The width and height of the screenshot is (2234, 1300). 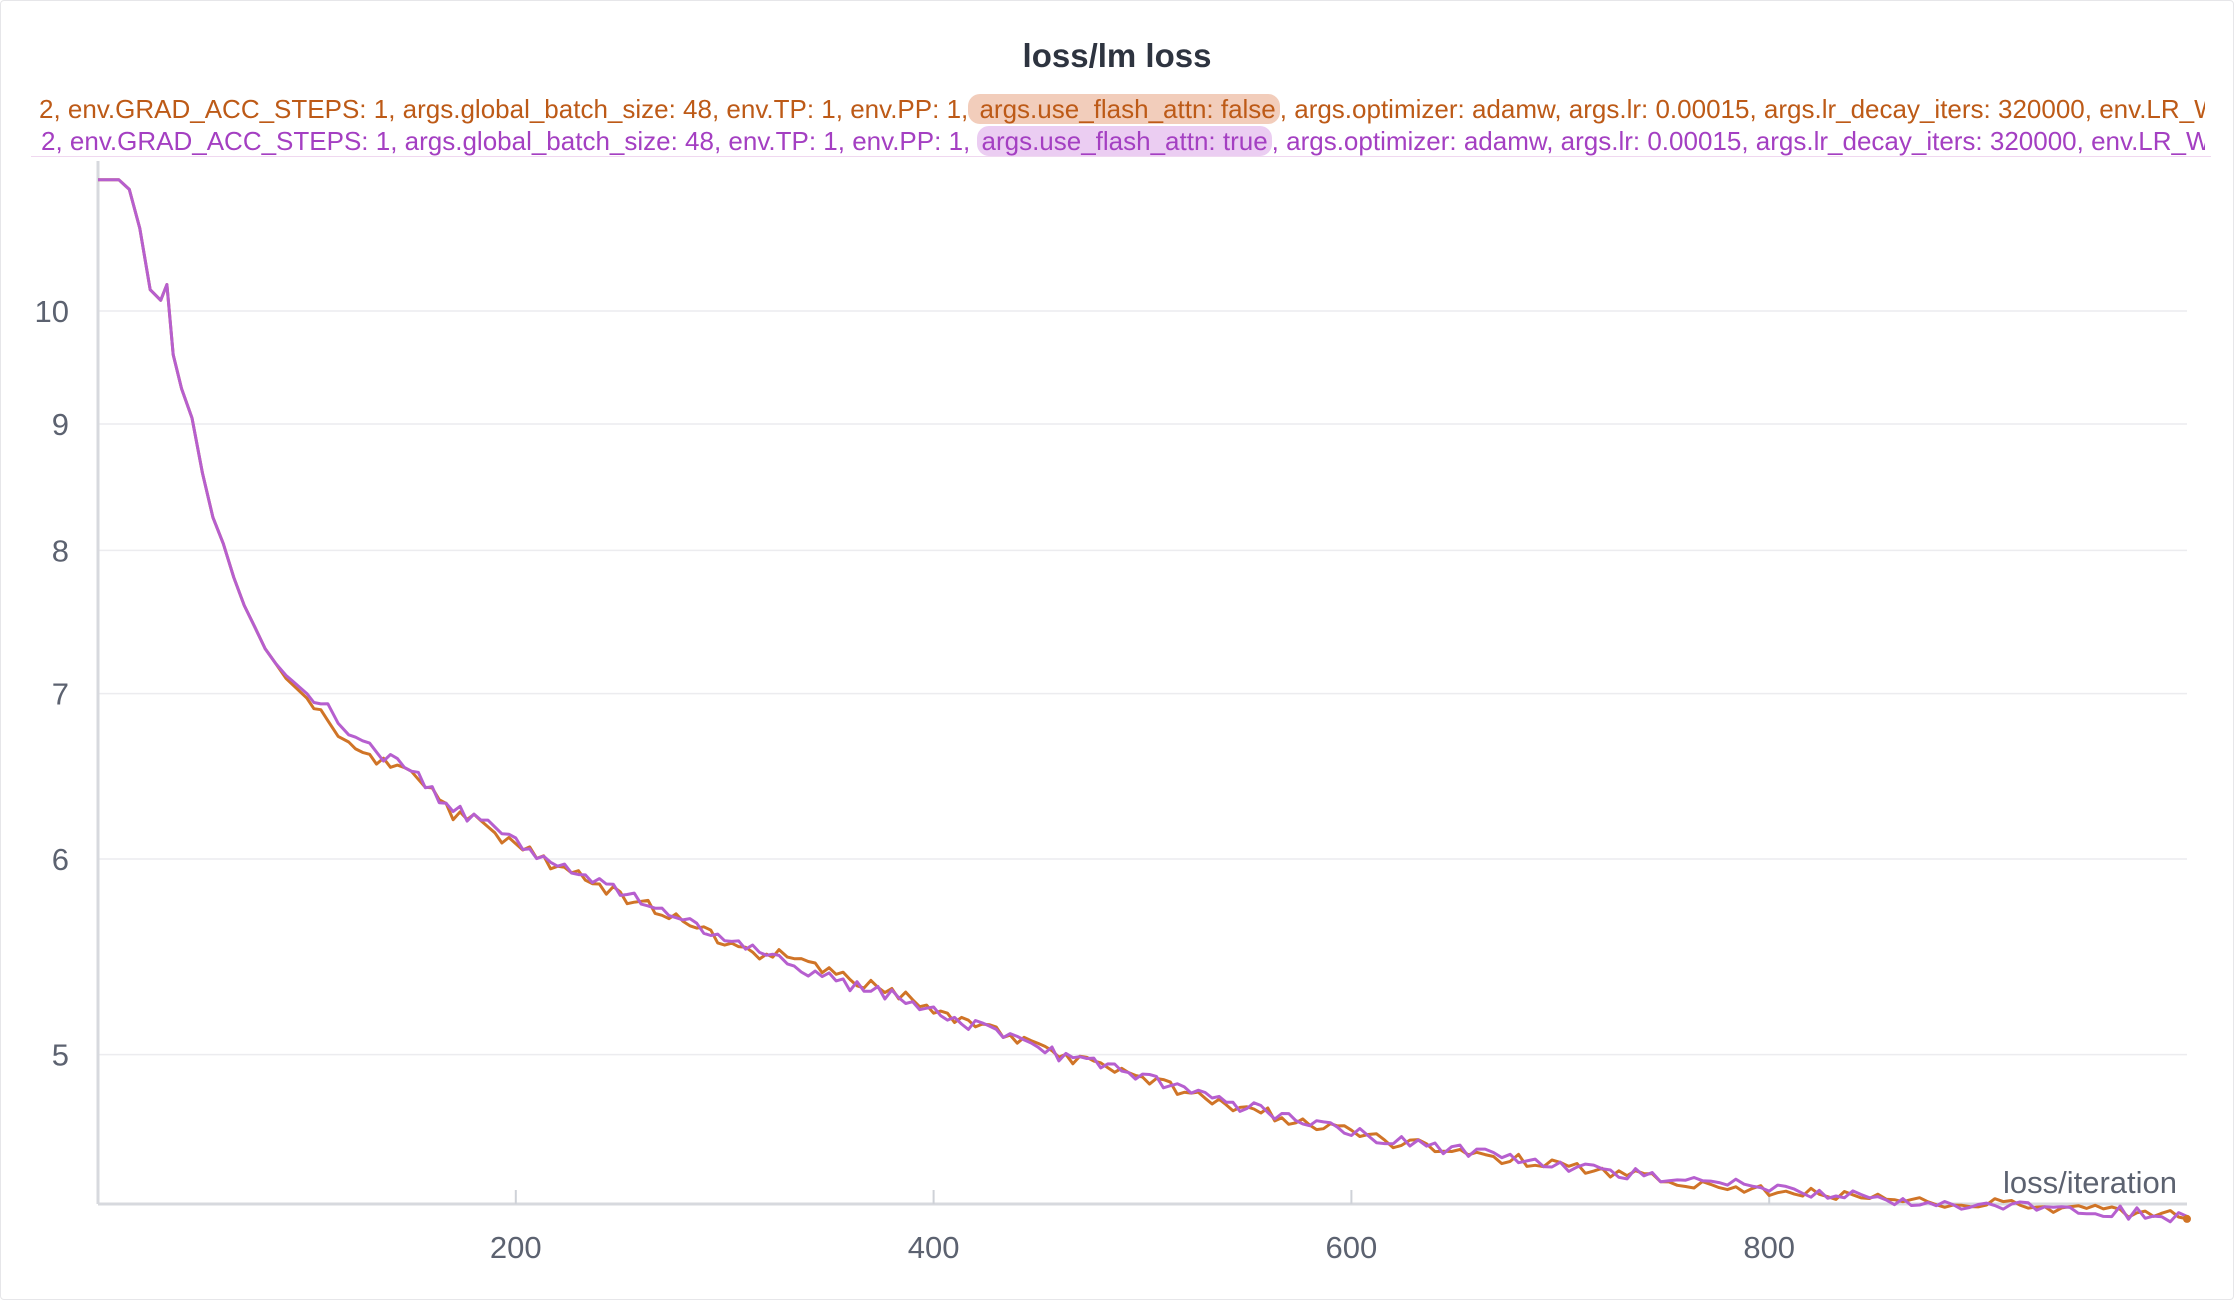 What do you see at coordinates (1352, 1247) in the screenshot?
I see `x-tick-label: 600` at bounding box center [1352, 1247].